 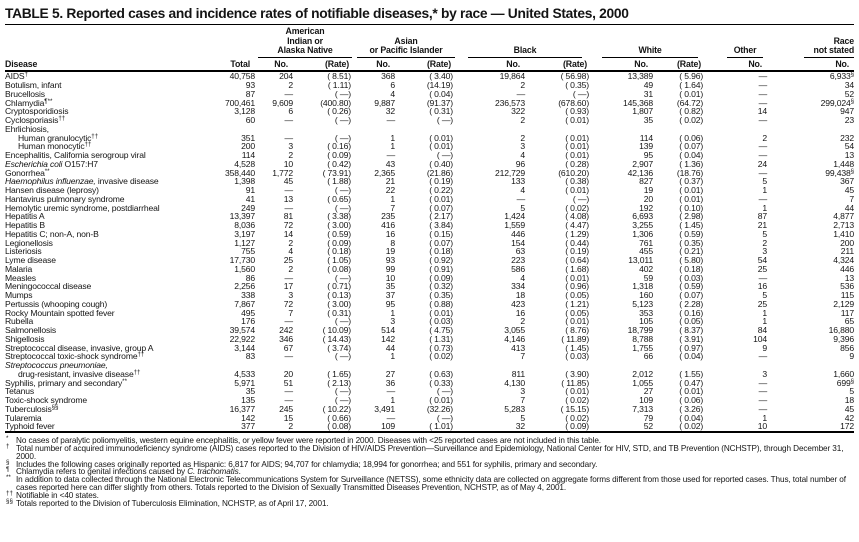 I want to click on cell-black-no: 2, so click(x=523, y=321).